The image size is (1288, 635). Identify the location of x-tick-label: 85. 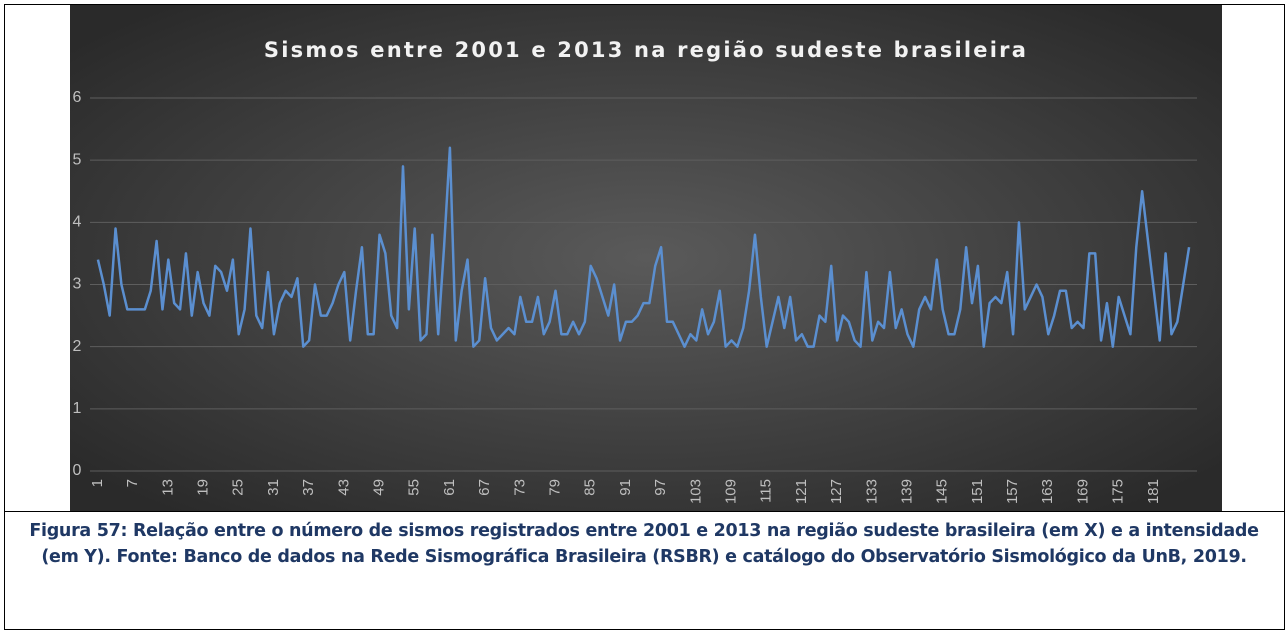
(590, 487).